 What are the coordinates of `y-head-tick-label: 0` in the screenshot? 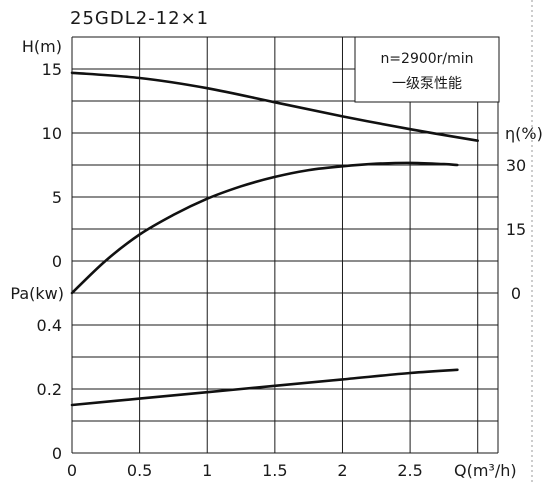 It's located at (57, 261).